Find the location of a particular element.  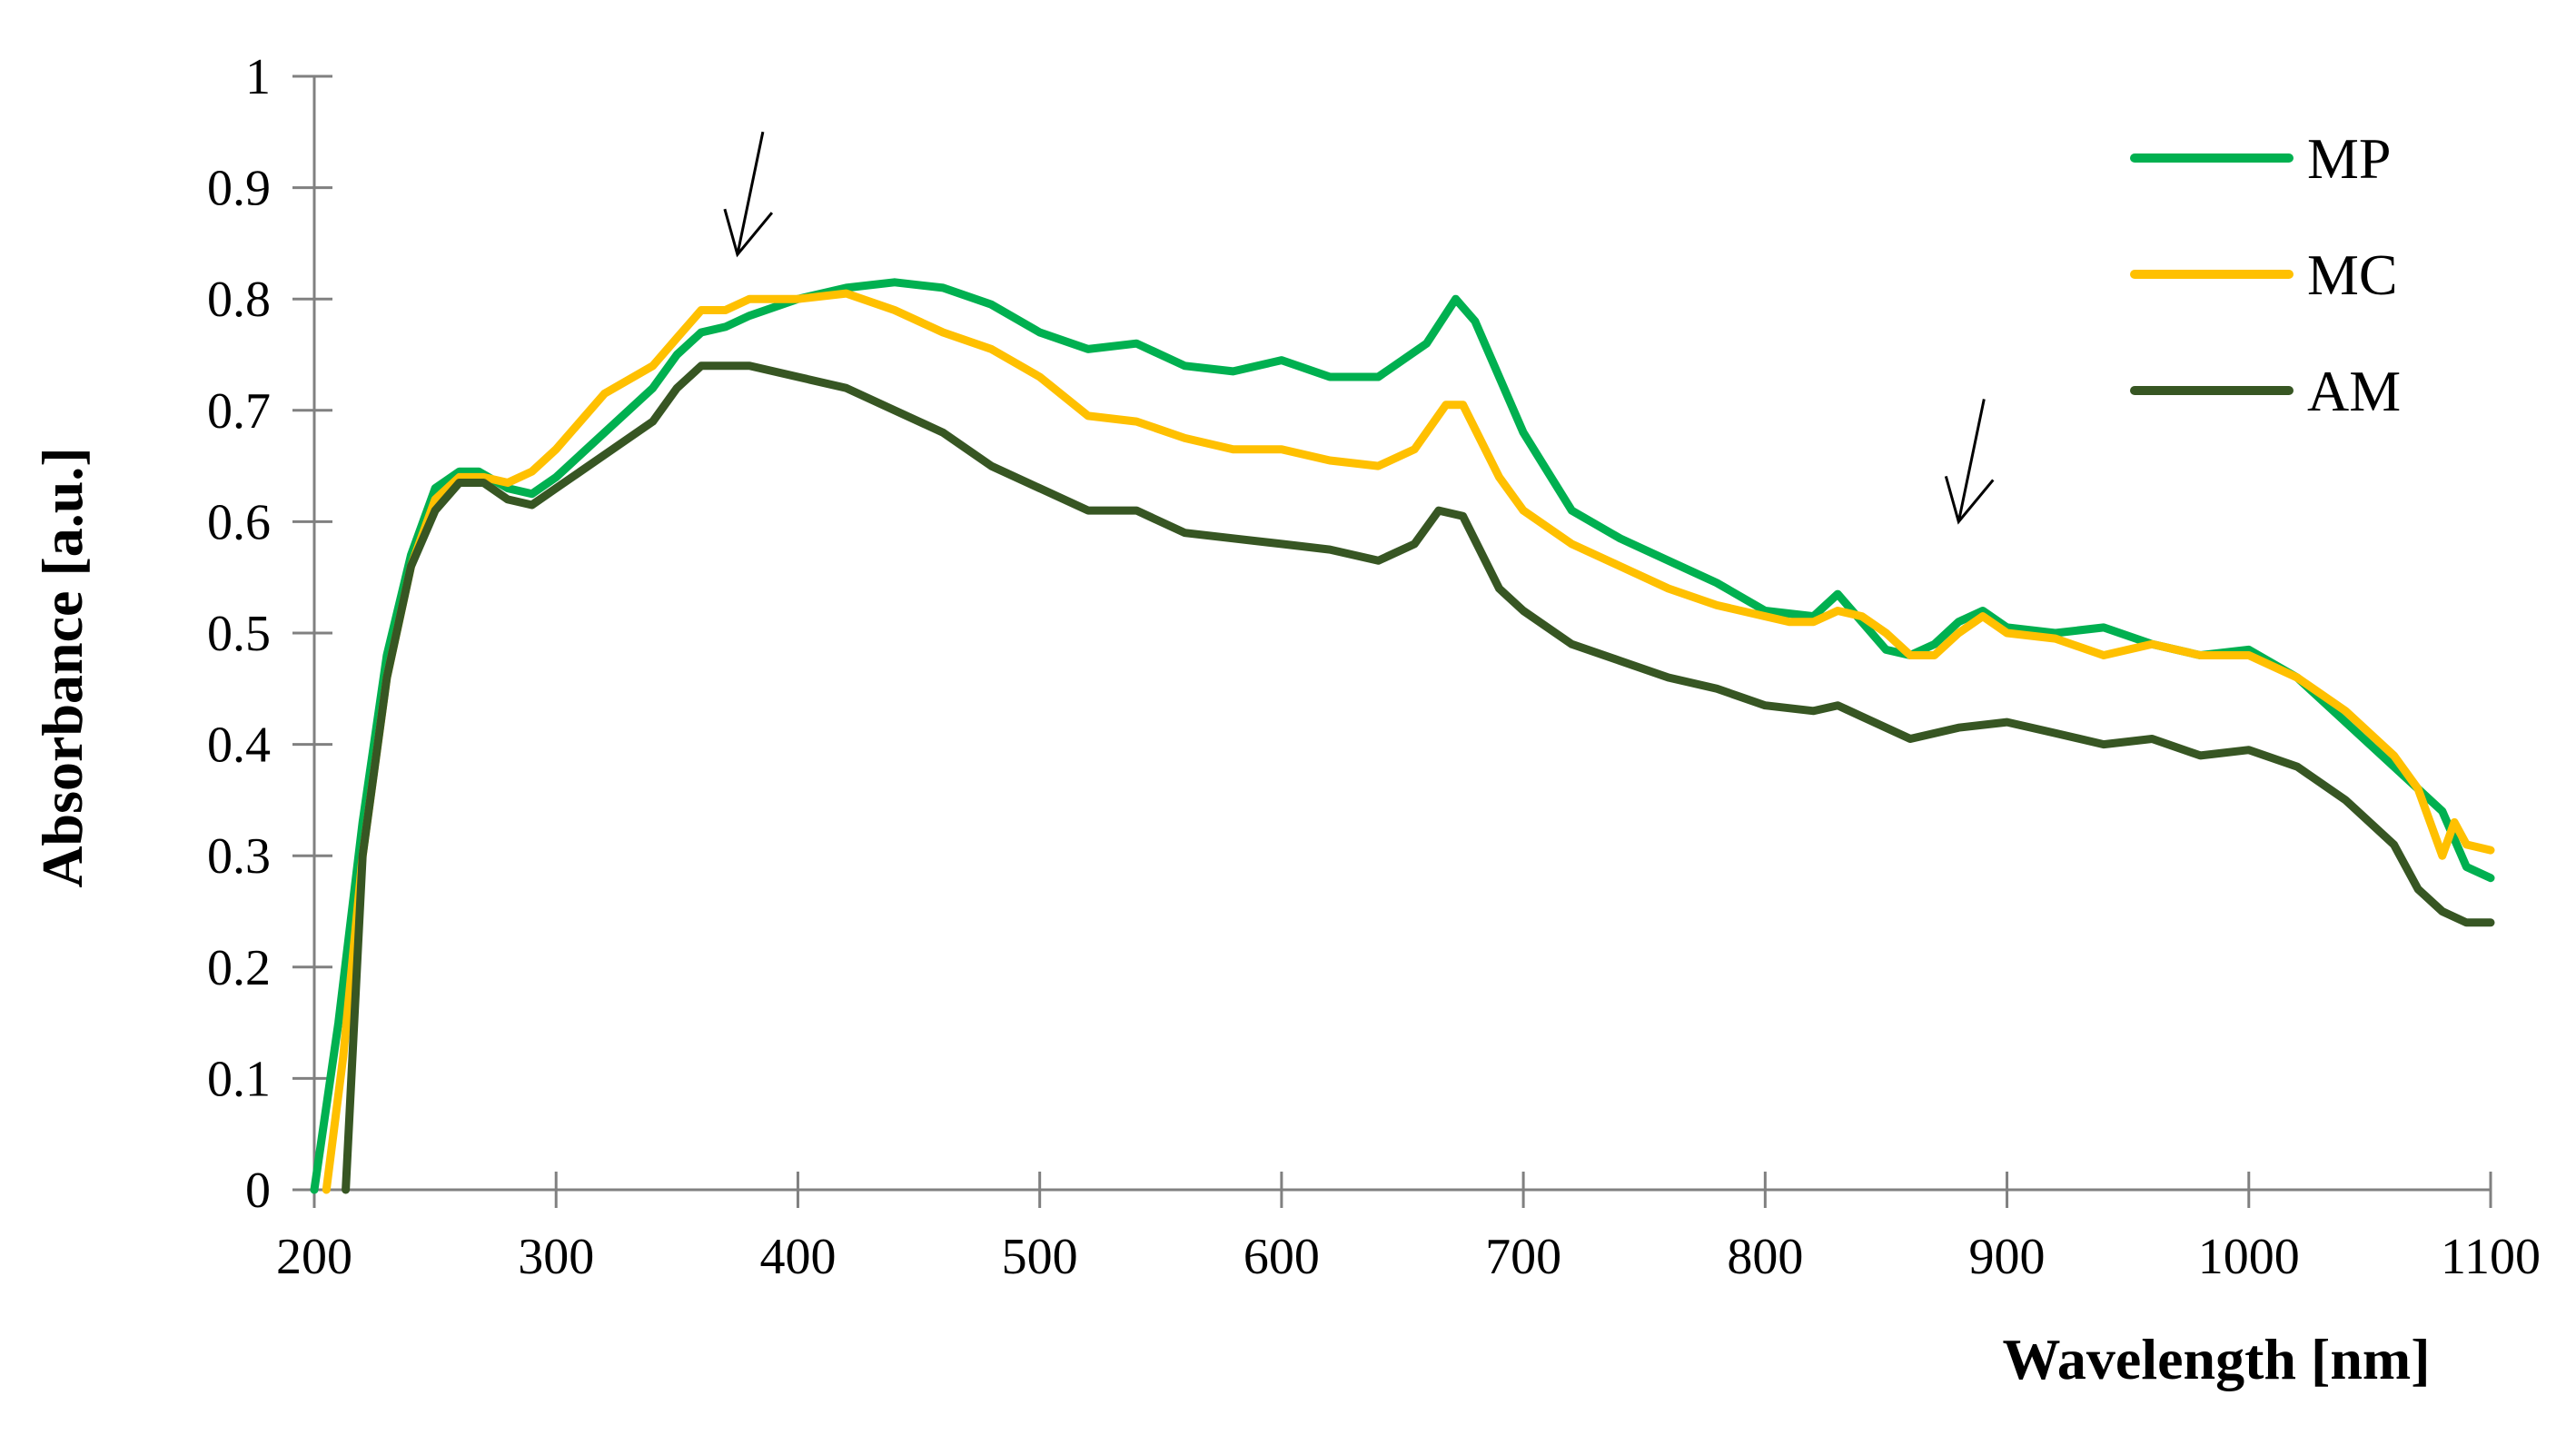

legend: MP MC AM is located at coordinates (2265, 274).